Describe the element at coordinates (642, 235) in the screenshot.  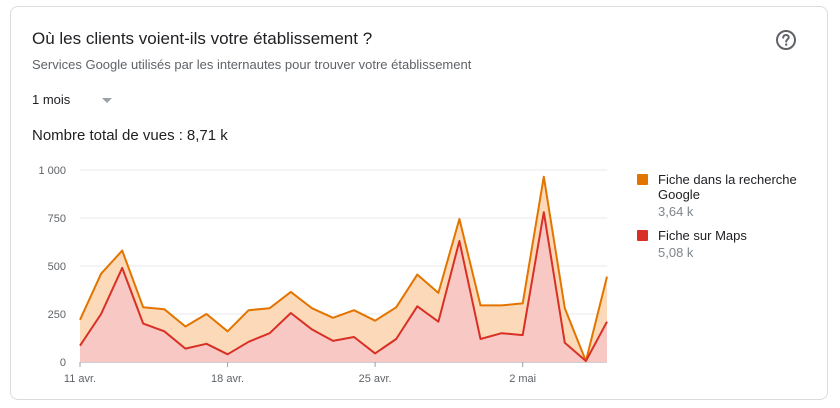
I see `legend-swatch-maps` at that location.